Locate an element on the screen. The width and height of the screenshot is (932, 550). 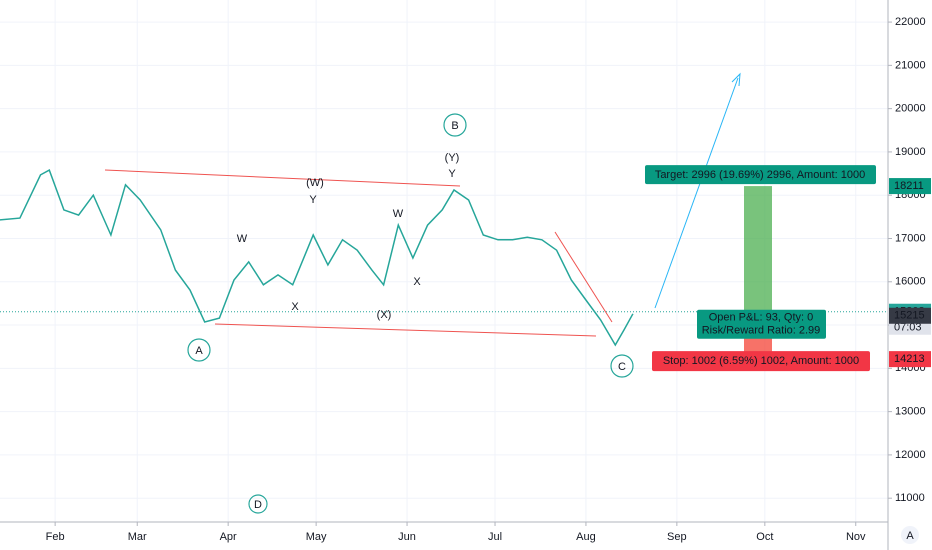
y-tick-label: 19000 is located at coordinates (910, 152).